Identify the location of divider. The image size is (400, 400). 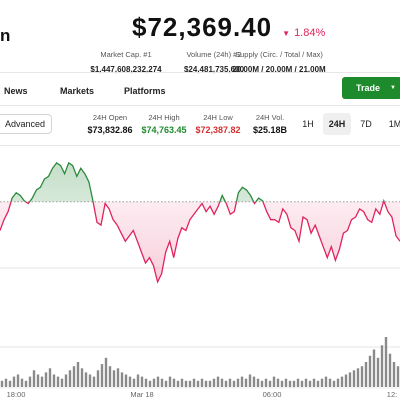
(200, 145).